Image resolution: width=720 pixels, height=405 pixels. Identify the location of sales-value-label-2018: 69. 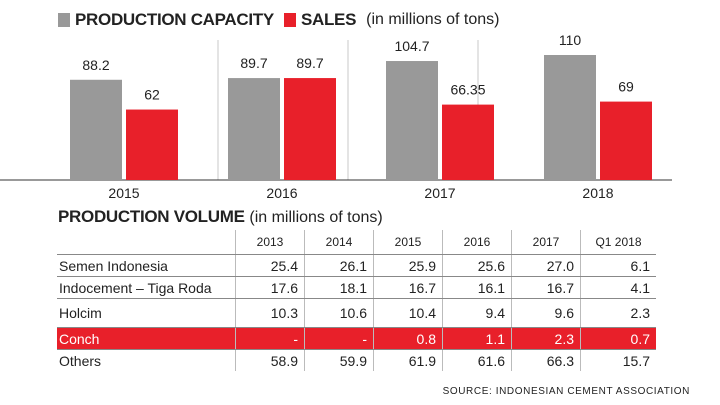
(626, 87).